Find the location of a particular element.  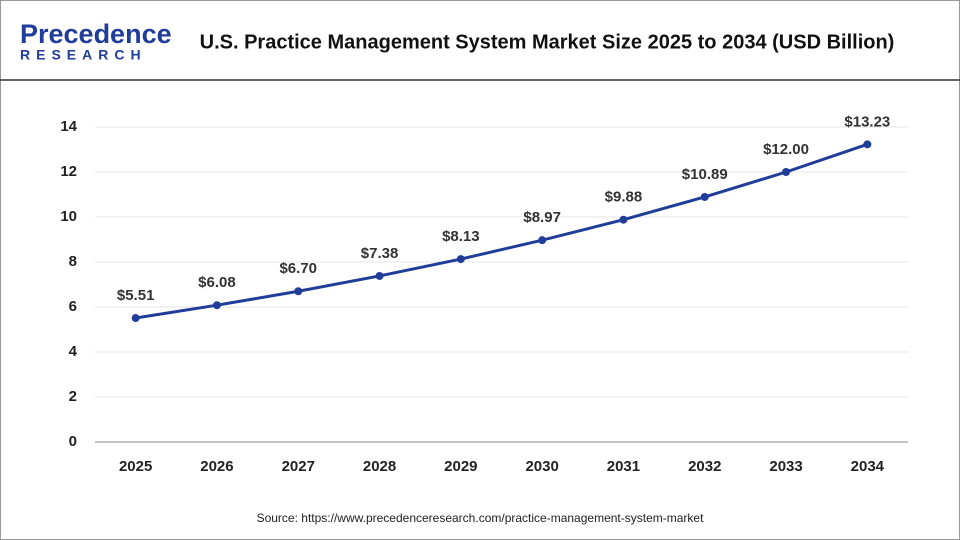

y-tick-label: 0 is located at coordinates (73, 441).